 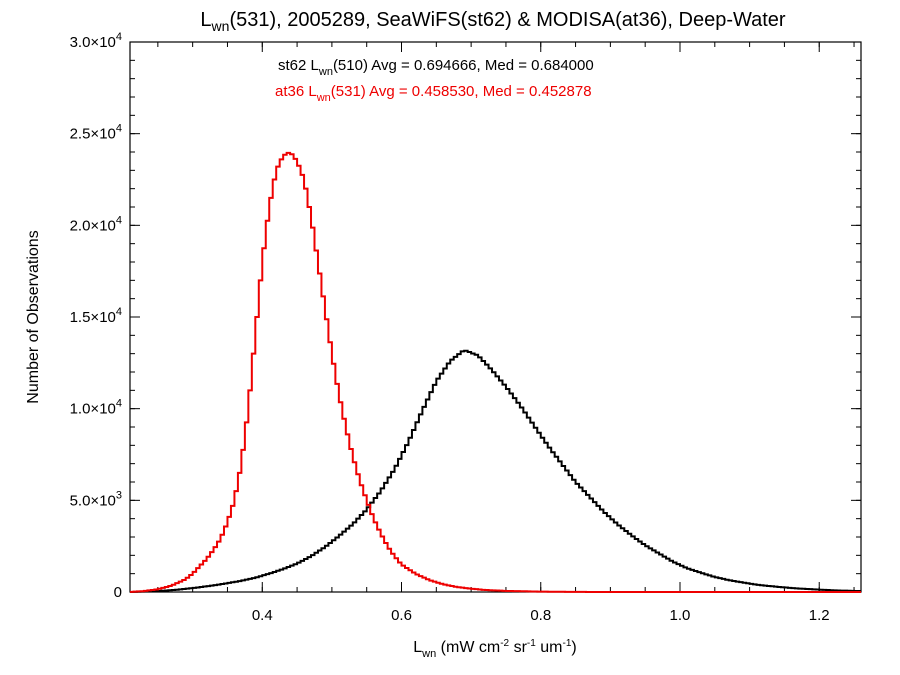 What do you see at coordinates (118, 592) in the screenshot?
I see `y-tick-label: 0` at bounding box center [118, 592].